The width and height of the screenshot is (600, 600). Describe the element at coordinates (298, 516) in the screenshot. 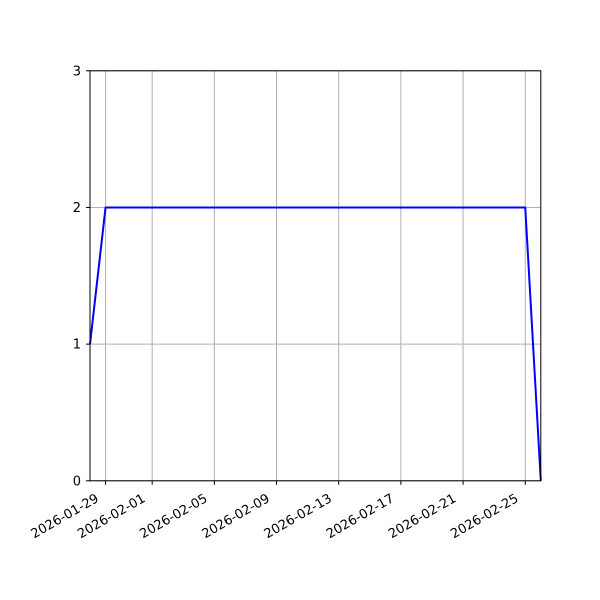

I see `x-tick-label: 2026-02-13` at that location.